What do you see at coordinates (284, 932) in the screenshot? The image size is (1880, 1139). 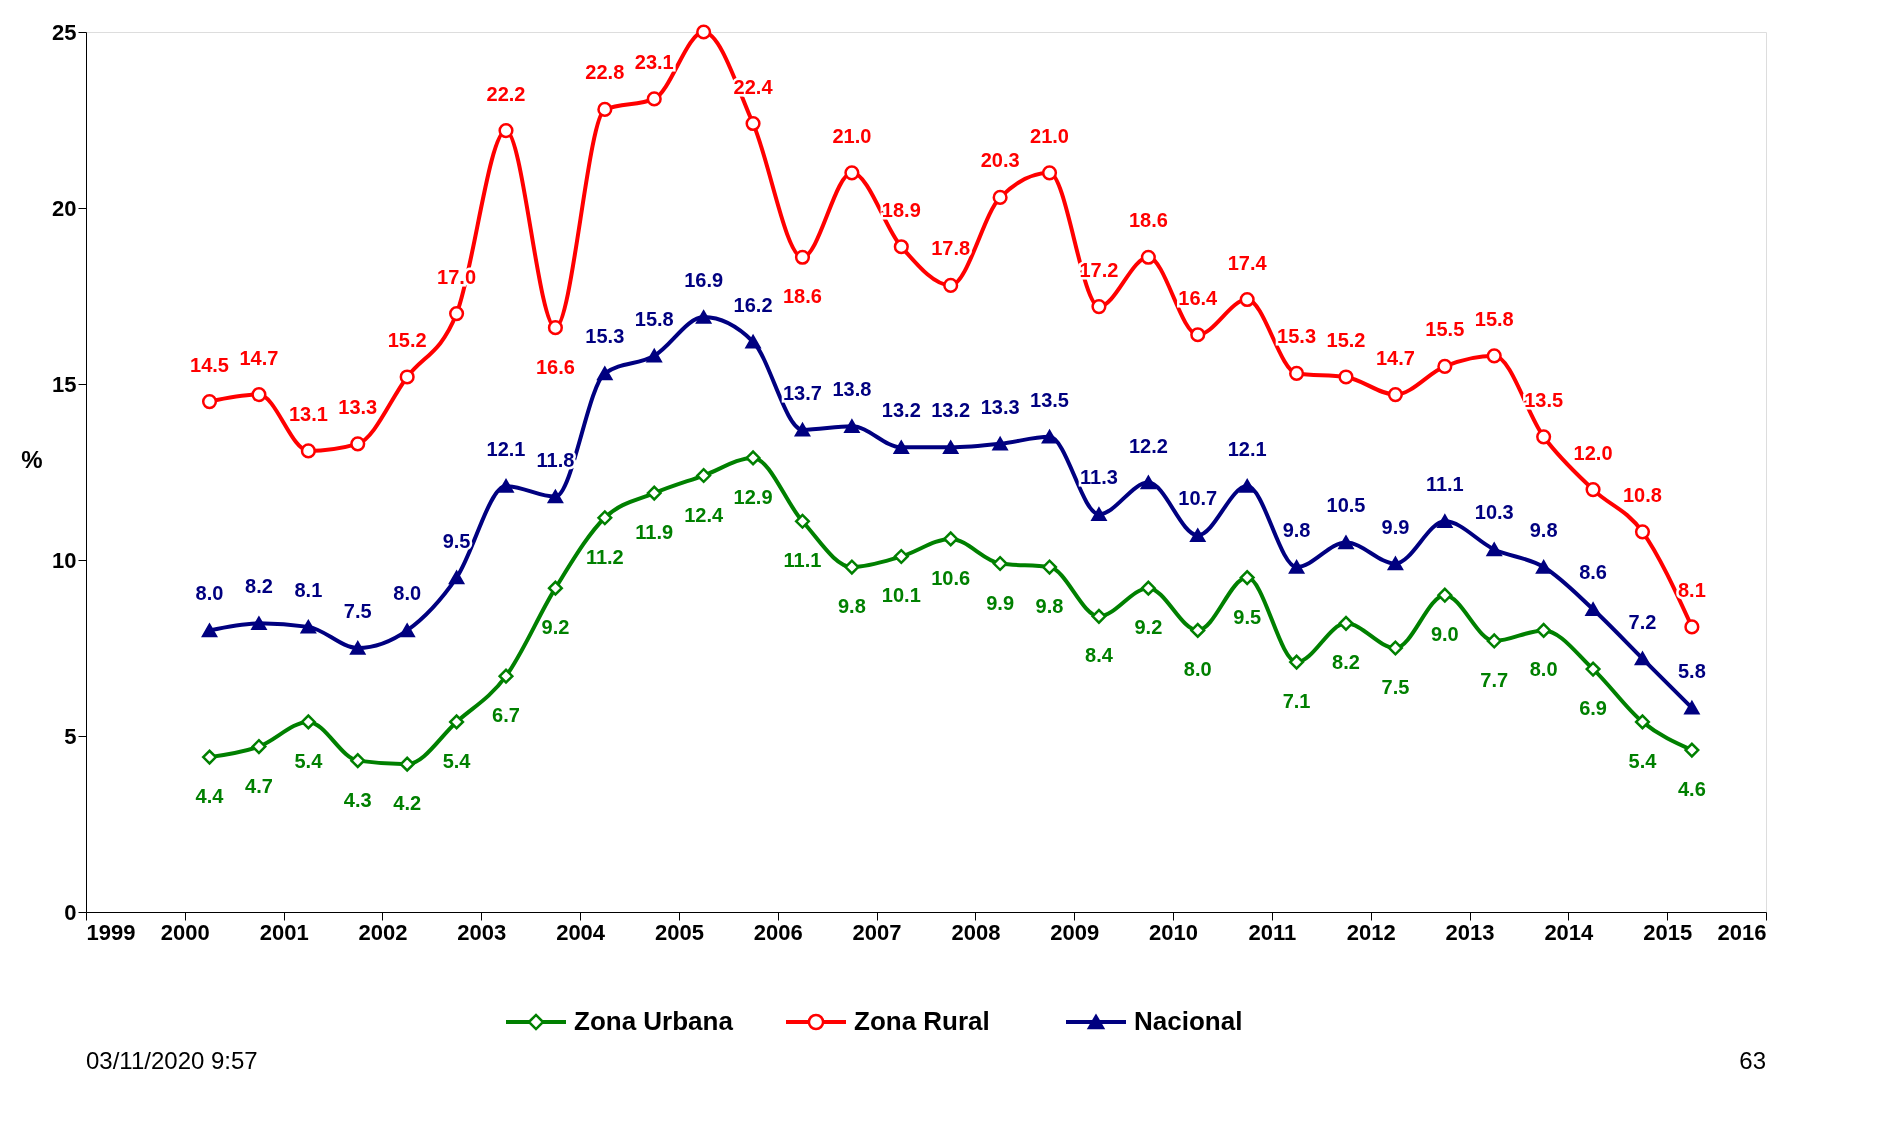 I see `x-tick-label: 2001` at bounding box center [284, 932].